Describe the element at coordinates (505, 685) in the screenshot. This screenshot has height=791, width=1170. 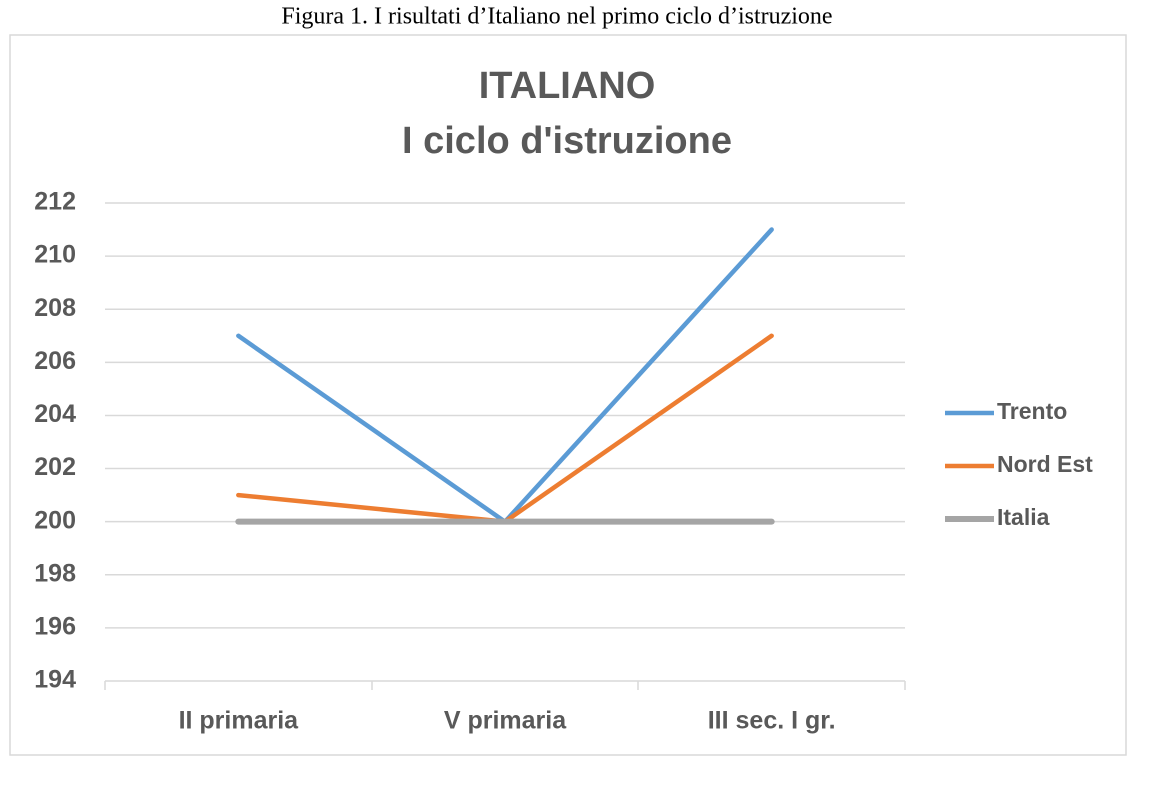
I see `axis-ticks` at that location.